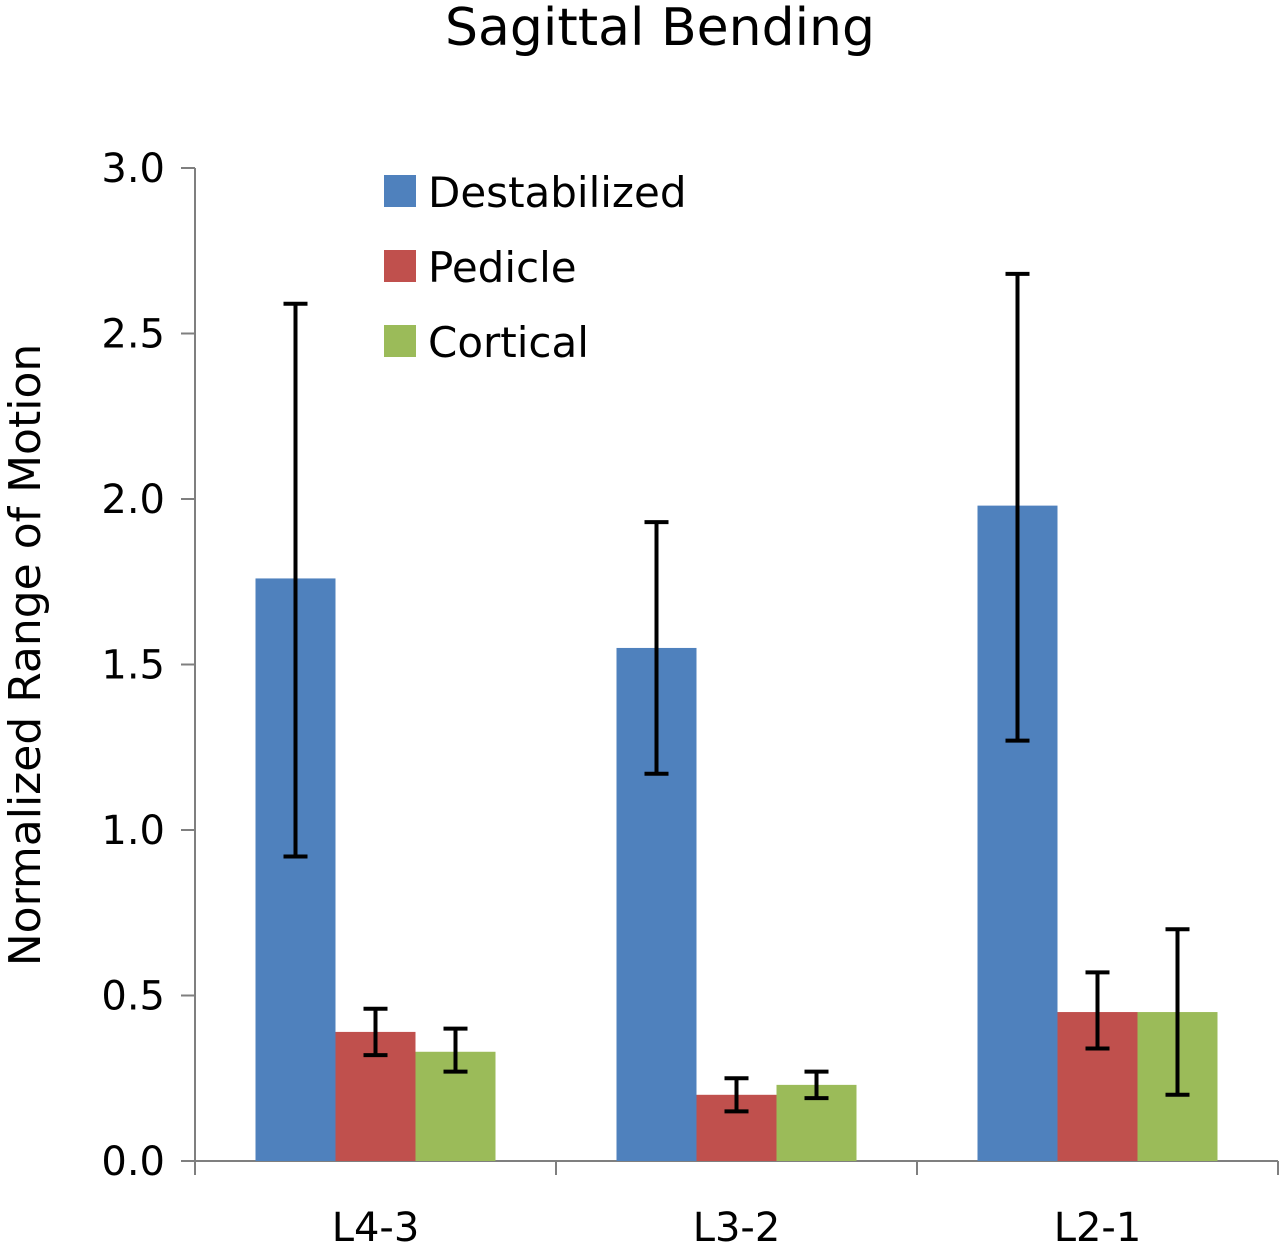  Describe the element at coordinates (502, 267) in the screenshot. I see `legend-label: Pedicle` at that location.